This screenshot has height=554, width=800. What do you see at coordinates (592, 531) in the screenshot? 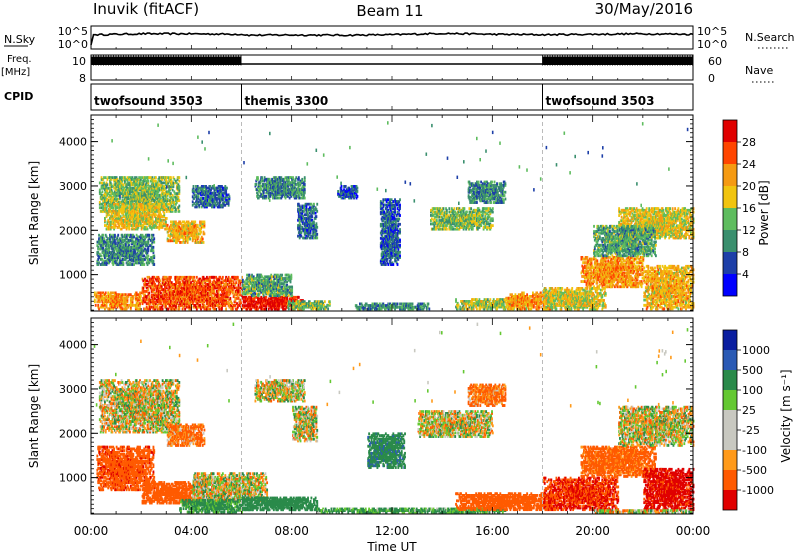
I see `time-tick-label: 20:00` at bounding box center [592, 531].